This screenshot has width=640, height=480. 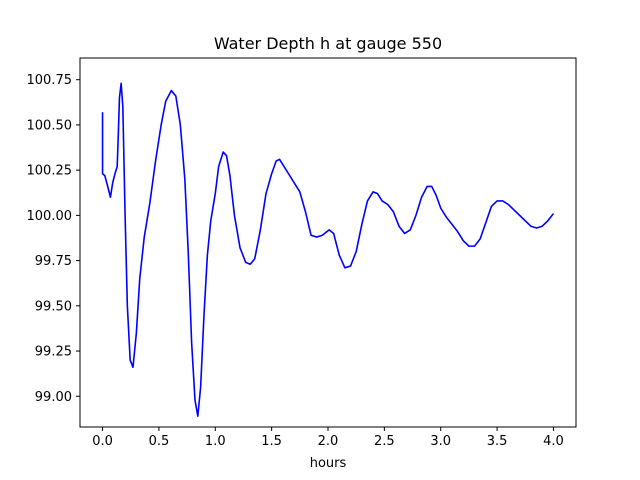 I want to click on x-tick-label: 0.5, so click(x=159, y=441).